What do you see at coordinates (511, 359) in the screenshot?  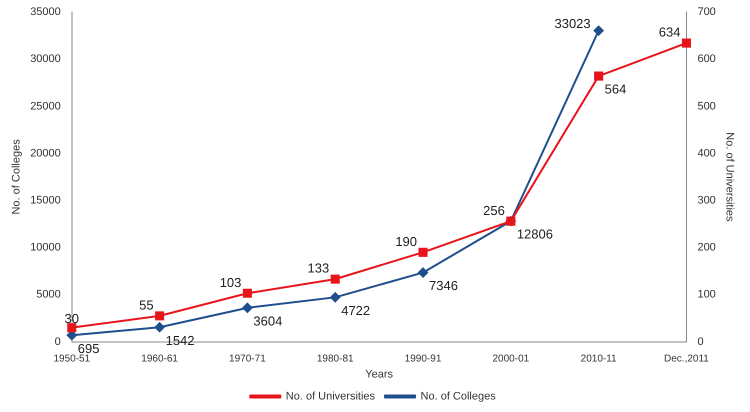 I see `x-tick-label: 2000-01` at bounding box center [511, 359].